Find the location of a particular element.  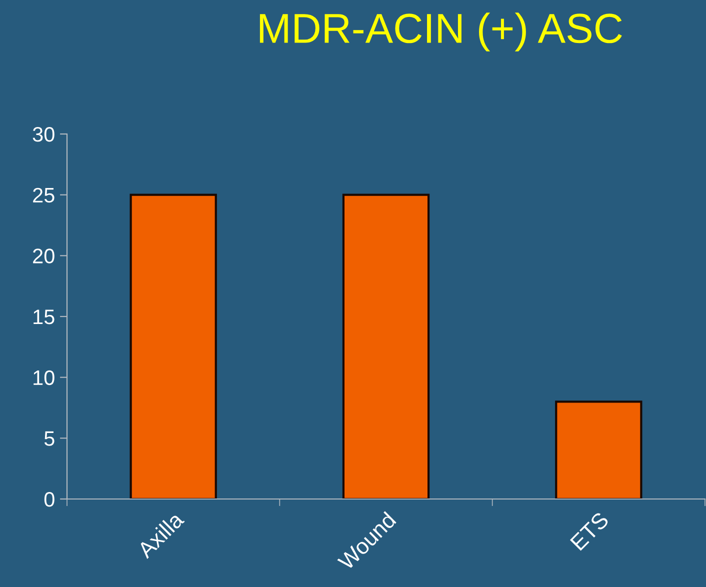

y-tick-label: 30 is located at coordinates (43, 134).